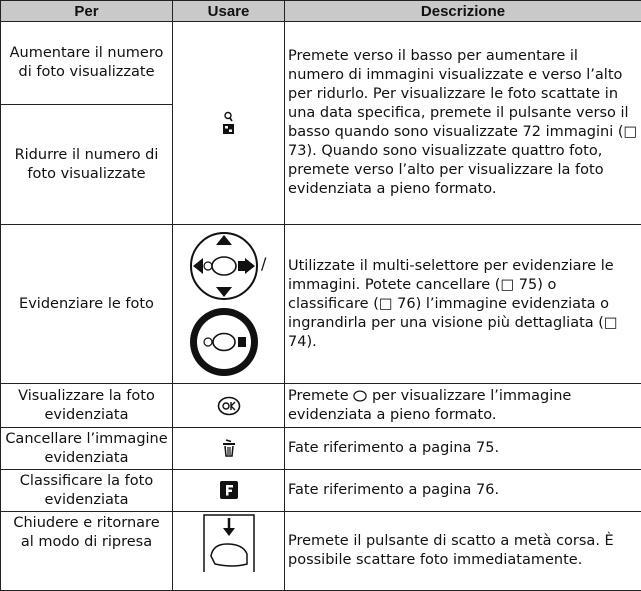  I want to click on delete-icon, so click(228, 448).